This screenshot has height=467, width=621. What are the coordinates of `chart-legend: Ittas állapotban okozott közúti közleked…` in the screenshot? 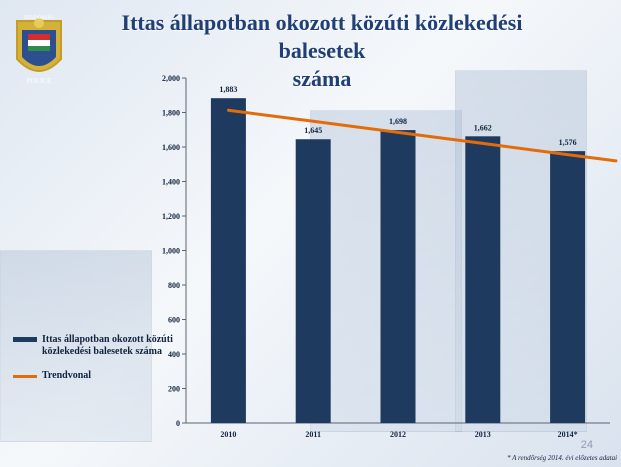 It's located at (93, 364).